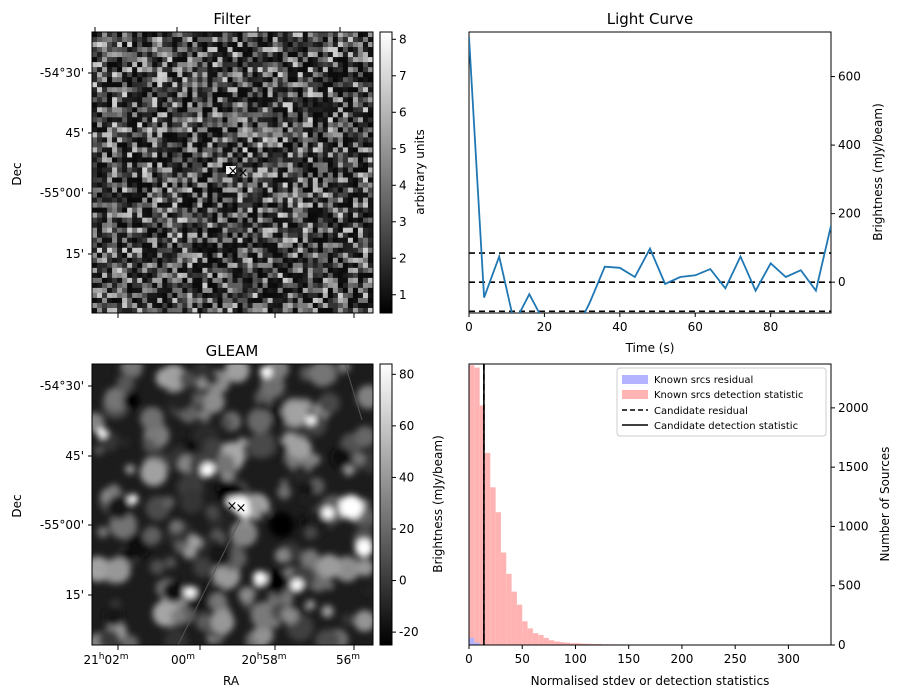 The height and width of the screenshot is (699, 904). What do you see at coordinates (17, 173) in the screenshot?
I see `filter-y-label: Dec` at bounding box center [17, 173].